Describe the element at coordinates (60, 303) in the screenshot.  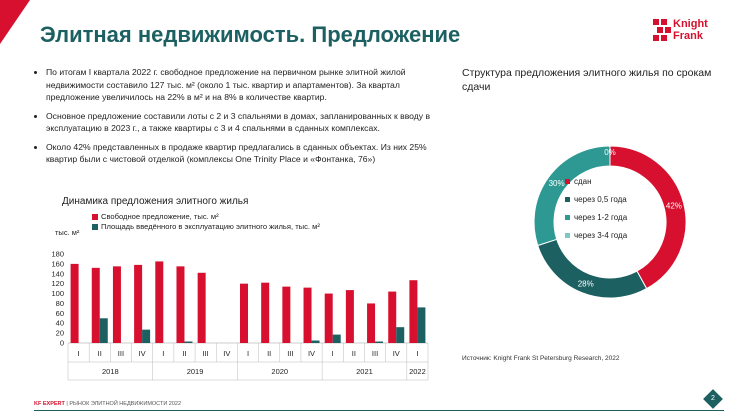
I see `y-tick-label: 80` at that location.